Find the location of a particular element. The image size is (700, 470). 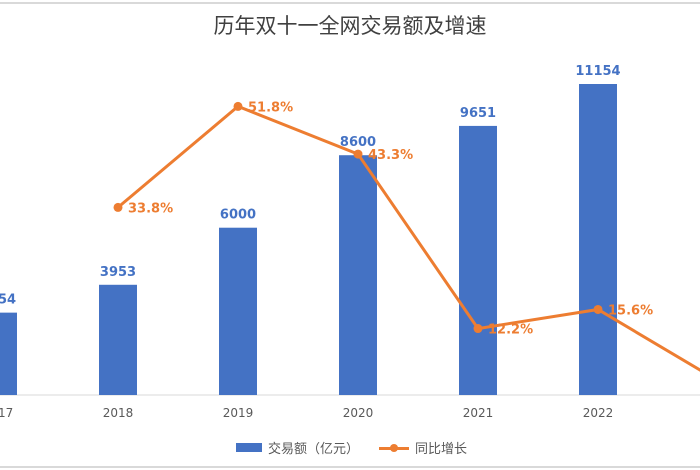

x-tick-label: 2021 is located at coordinates (478, 413).